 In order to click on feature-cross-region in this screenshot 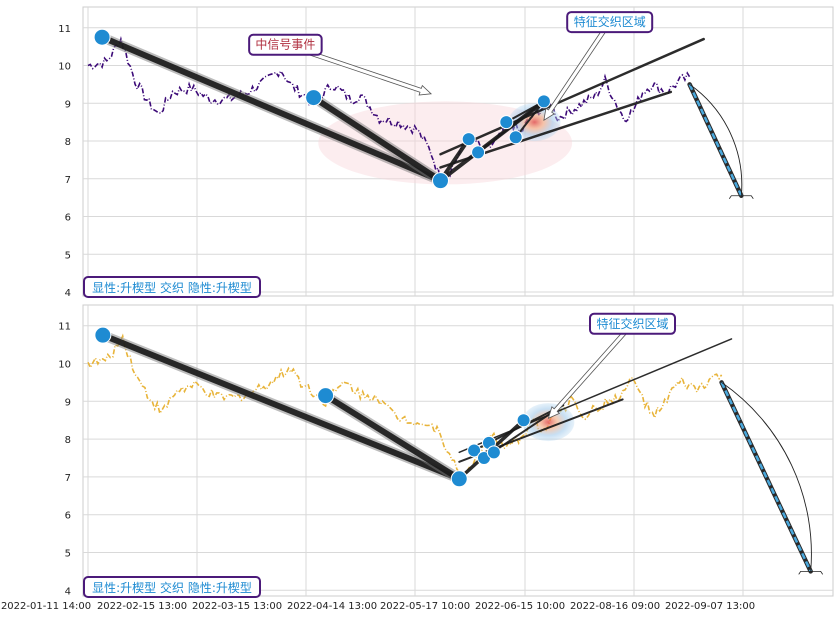, I will do `click(548, 422)`.